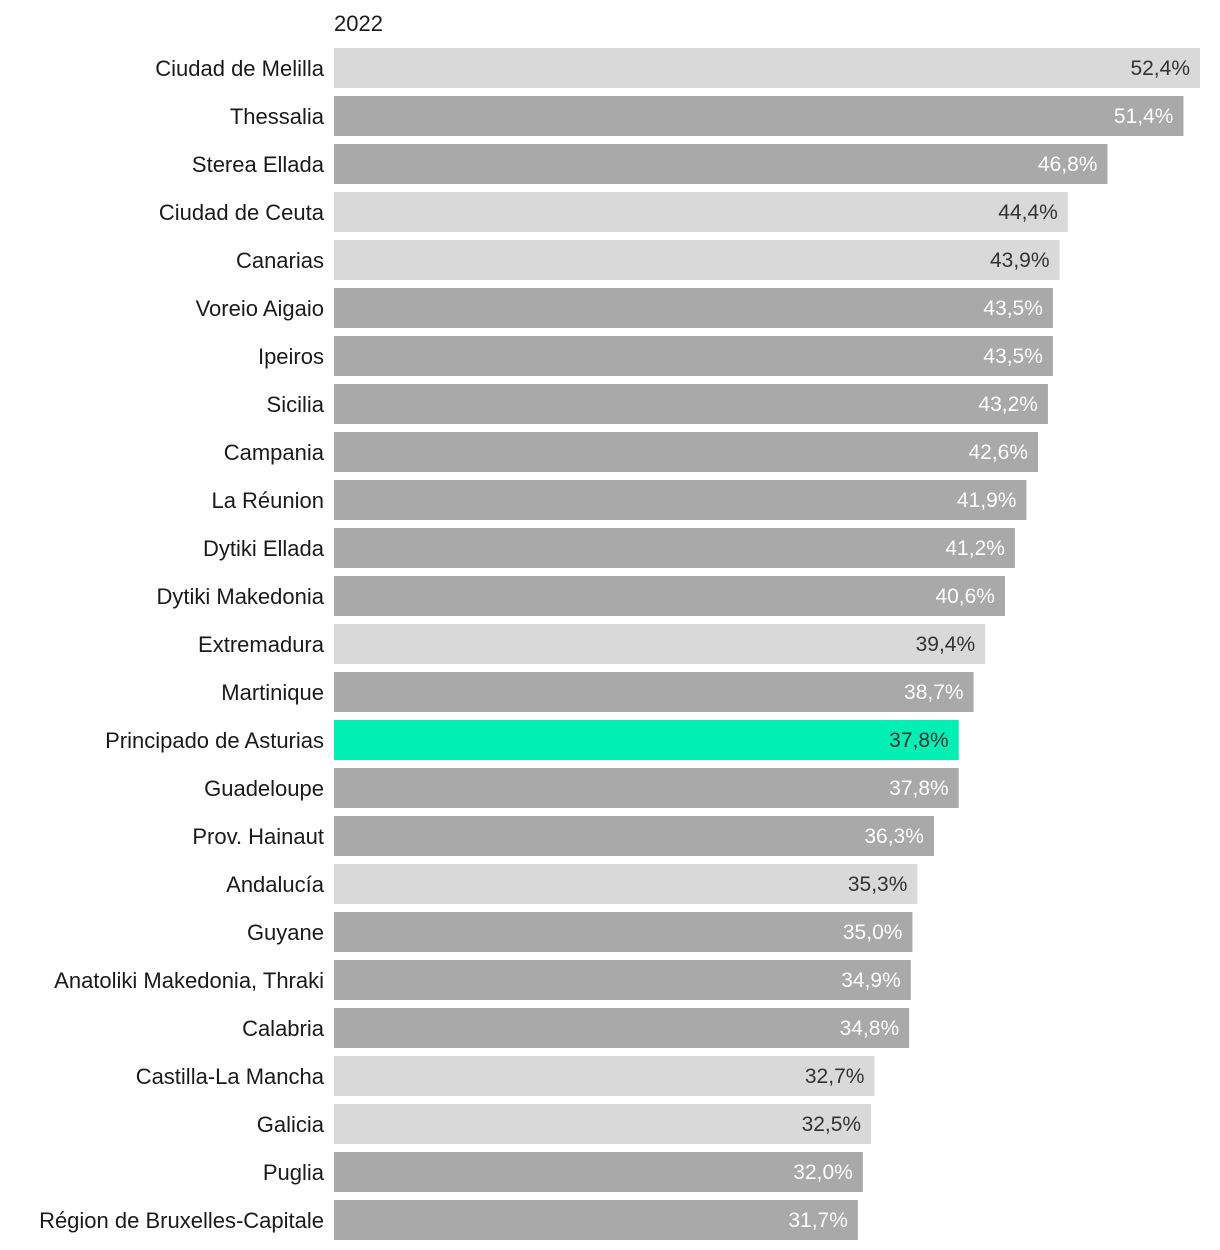  I want to click on category-label: Guyane, so click(285, 932).